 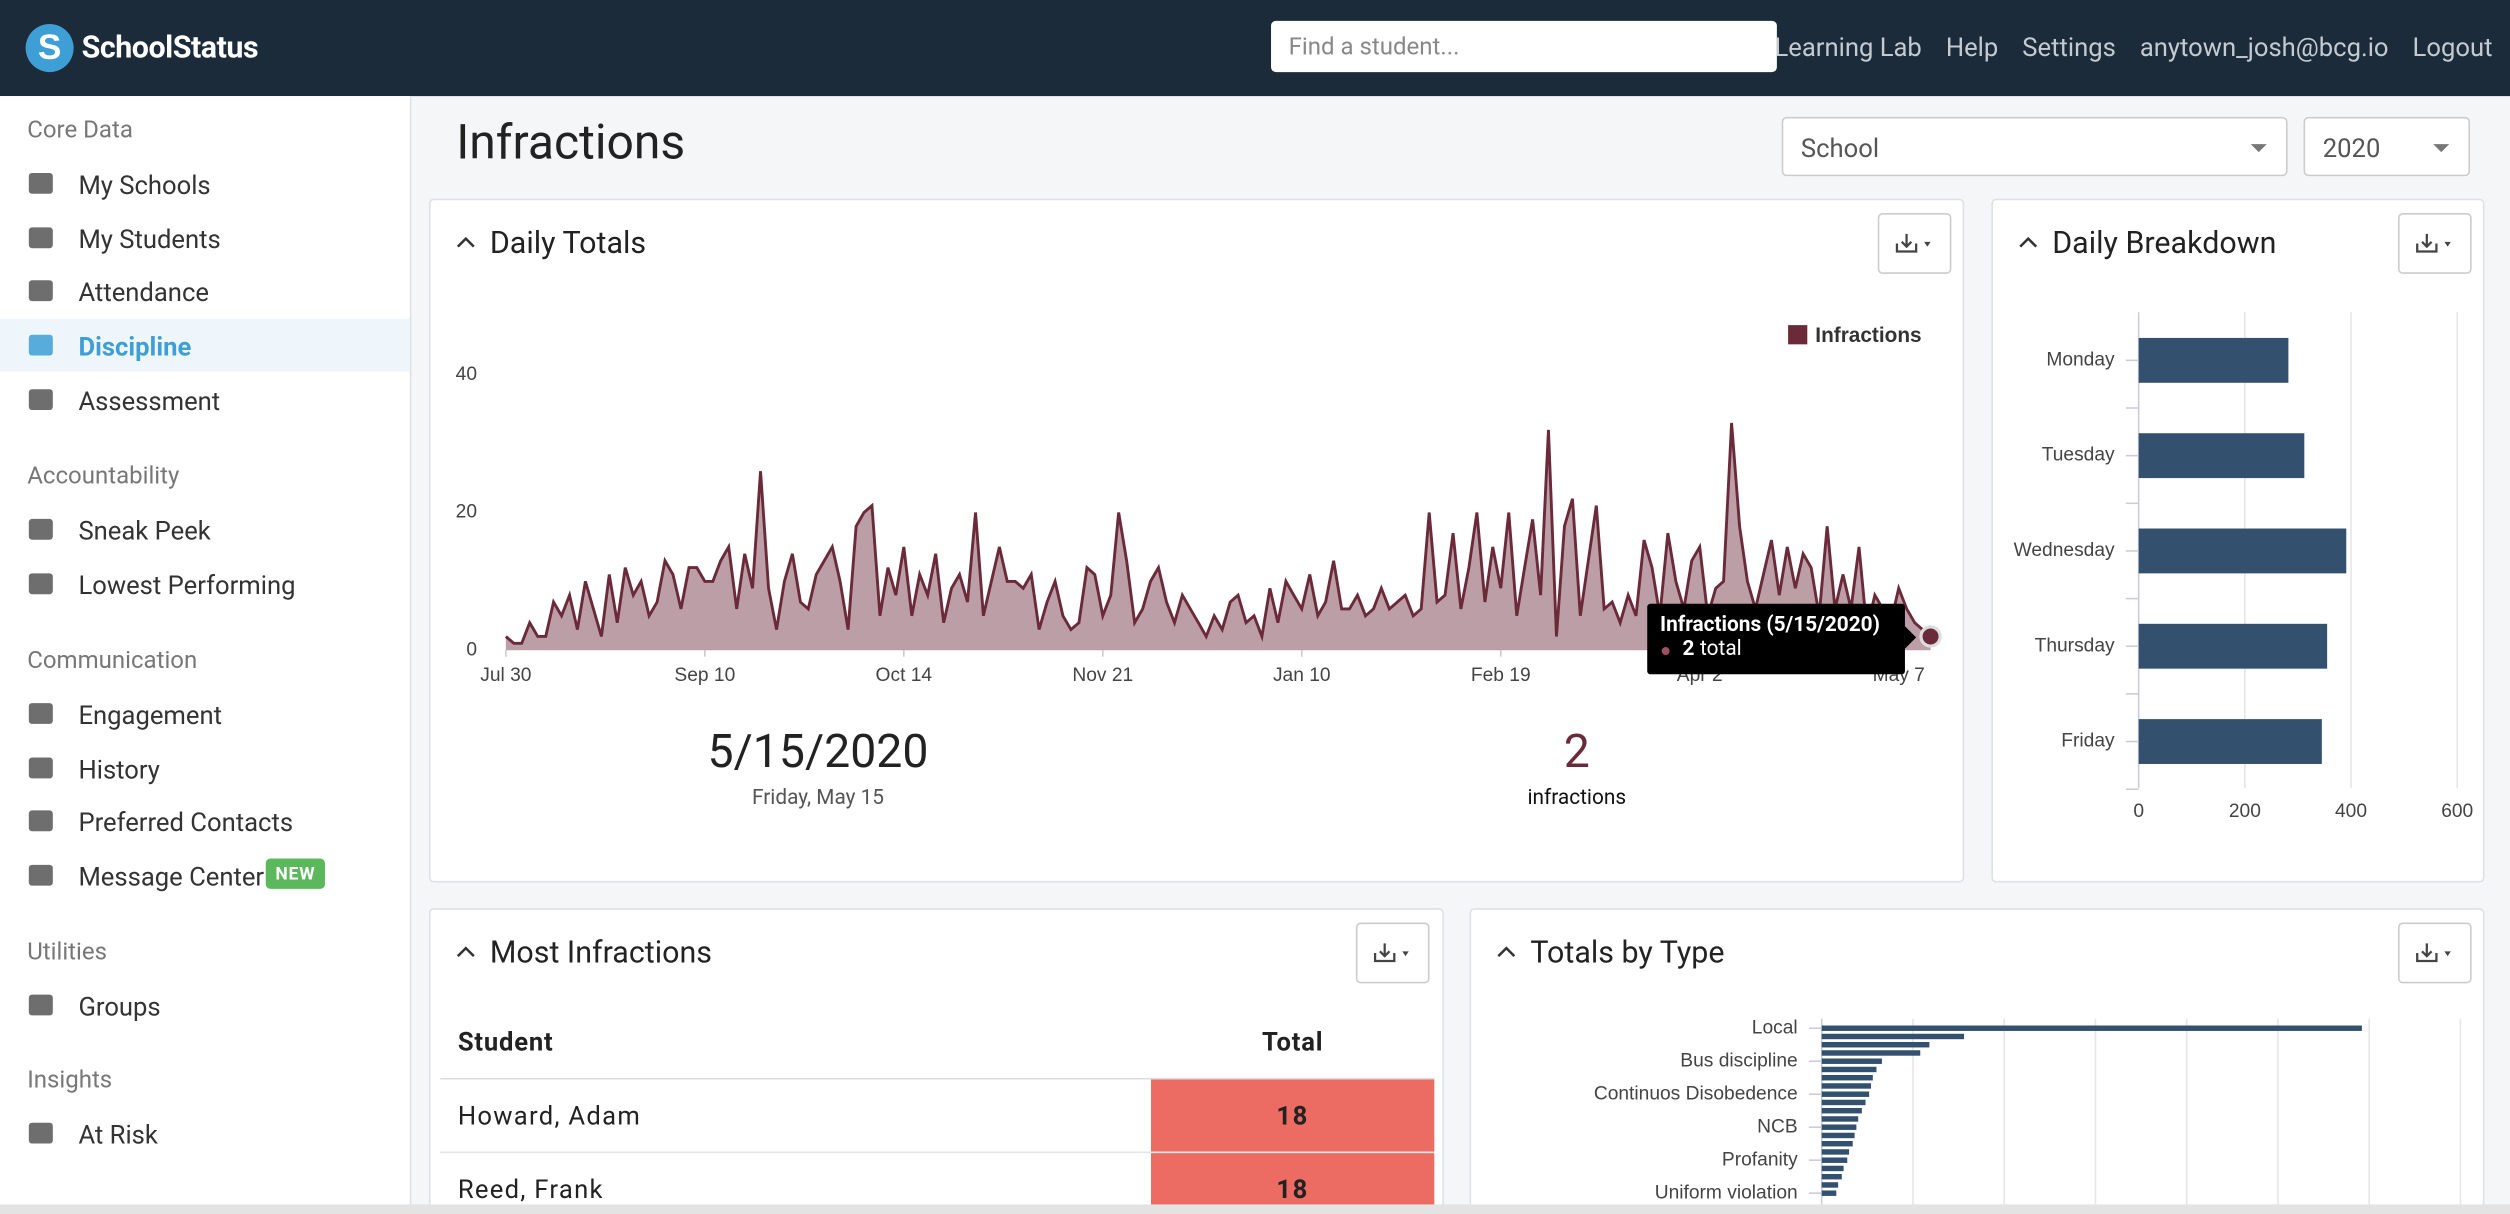 What do you see at coordinates (135, 347) in the screenshot?
I see `nav-item: Discipline` at bounding box center [135, 347].